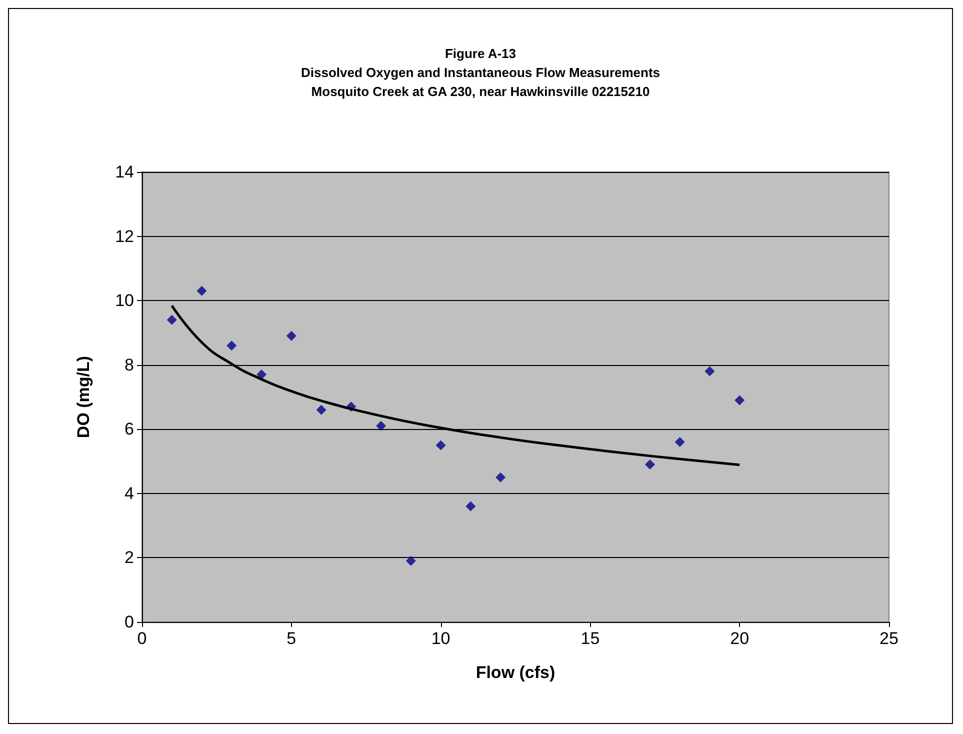 The image size is (963, 734). I want to click on x-axis-title: Flow (cfs), so click(516, 672).